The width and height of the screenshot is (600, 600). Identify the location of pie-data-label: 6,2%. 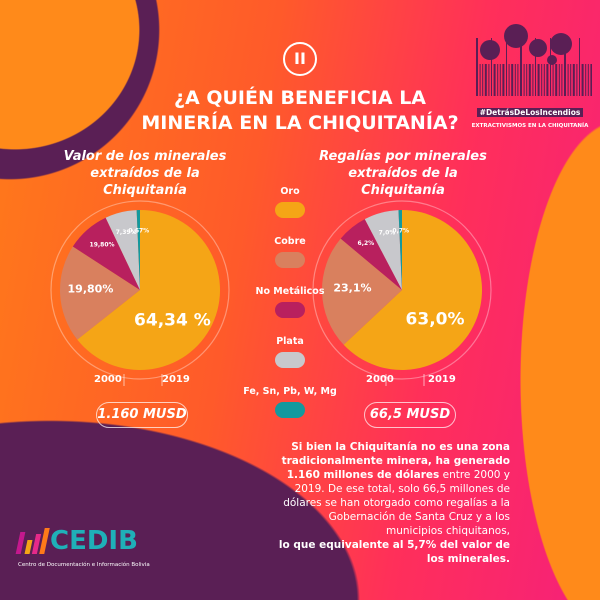
(366, 243).